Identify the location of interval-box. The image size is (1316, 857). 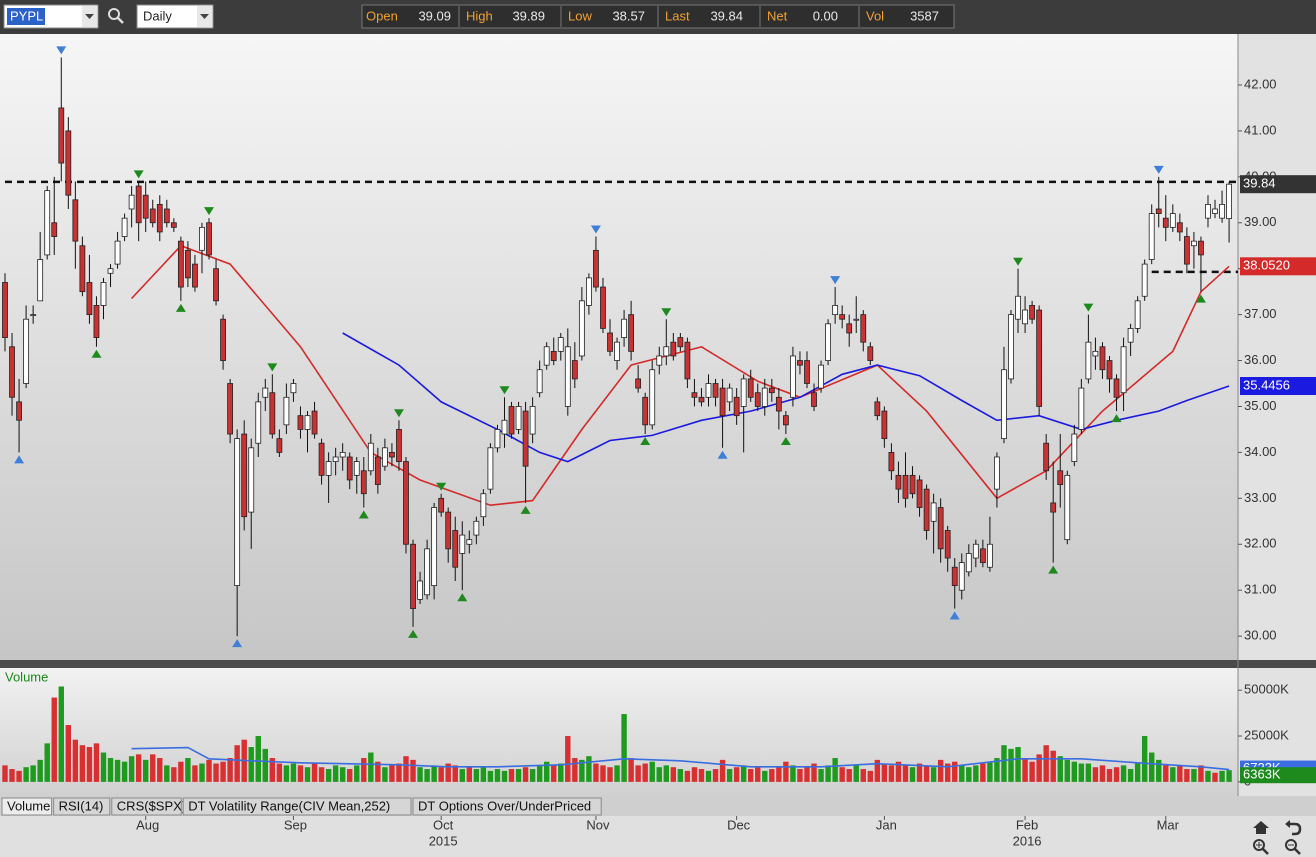
(175, 16).